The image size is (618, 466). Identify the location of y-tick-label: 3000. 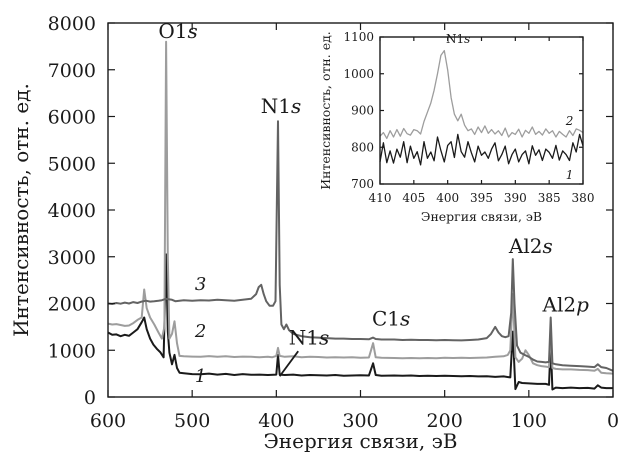
(72, 258).